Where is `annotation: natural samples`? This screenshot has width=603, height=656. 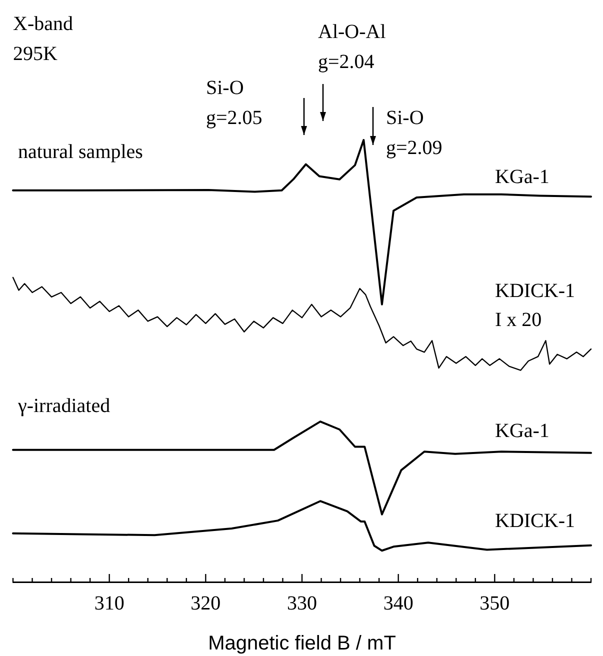 annotation: natural samples is located at coordinates (81, 152).